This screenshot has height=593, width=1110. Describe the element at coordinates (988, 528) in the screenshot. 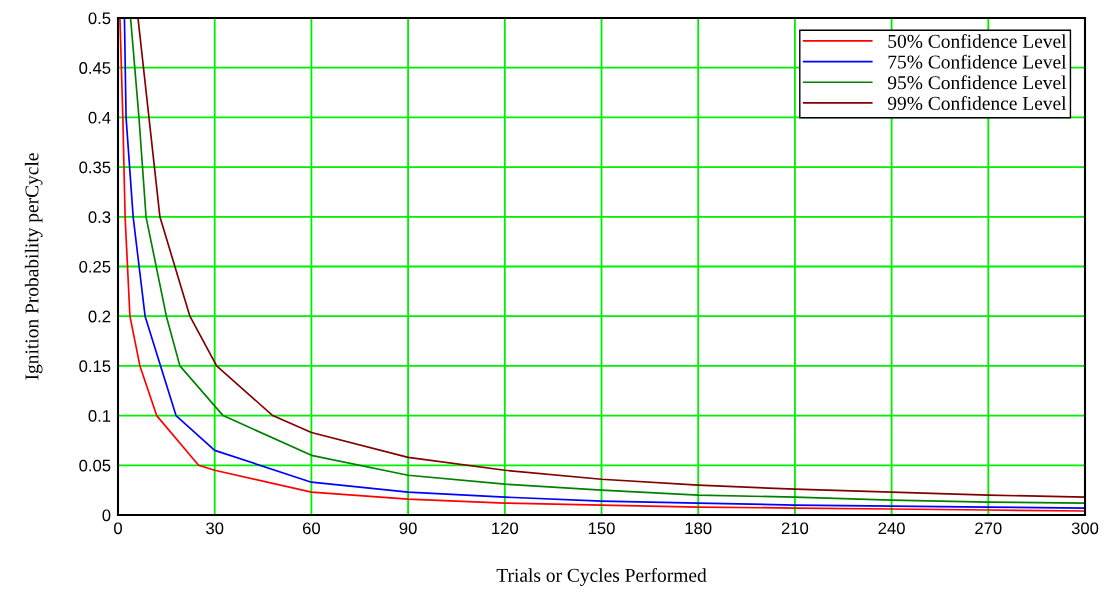

I see `x-tick-label: 270` at that location.